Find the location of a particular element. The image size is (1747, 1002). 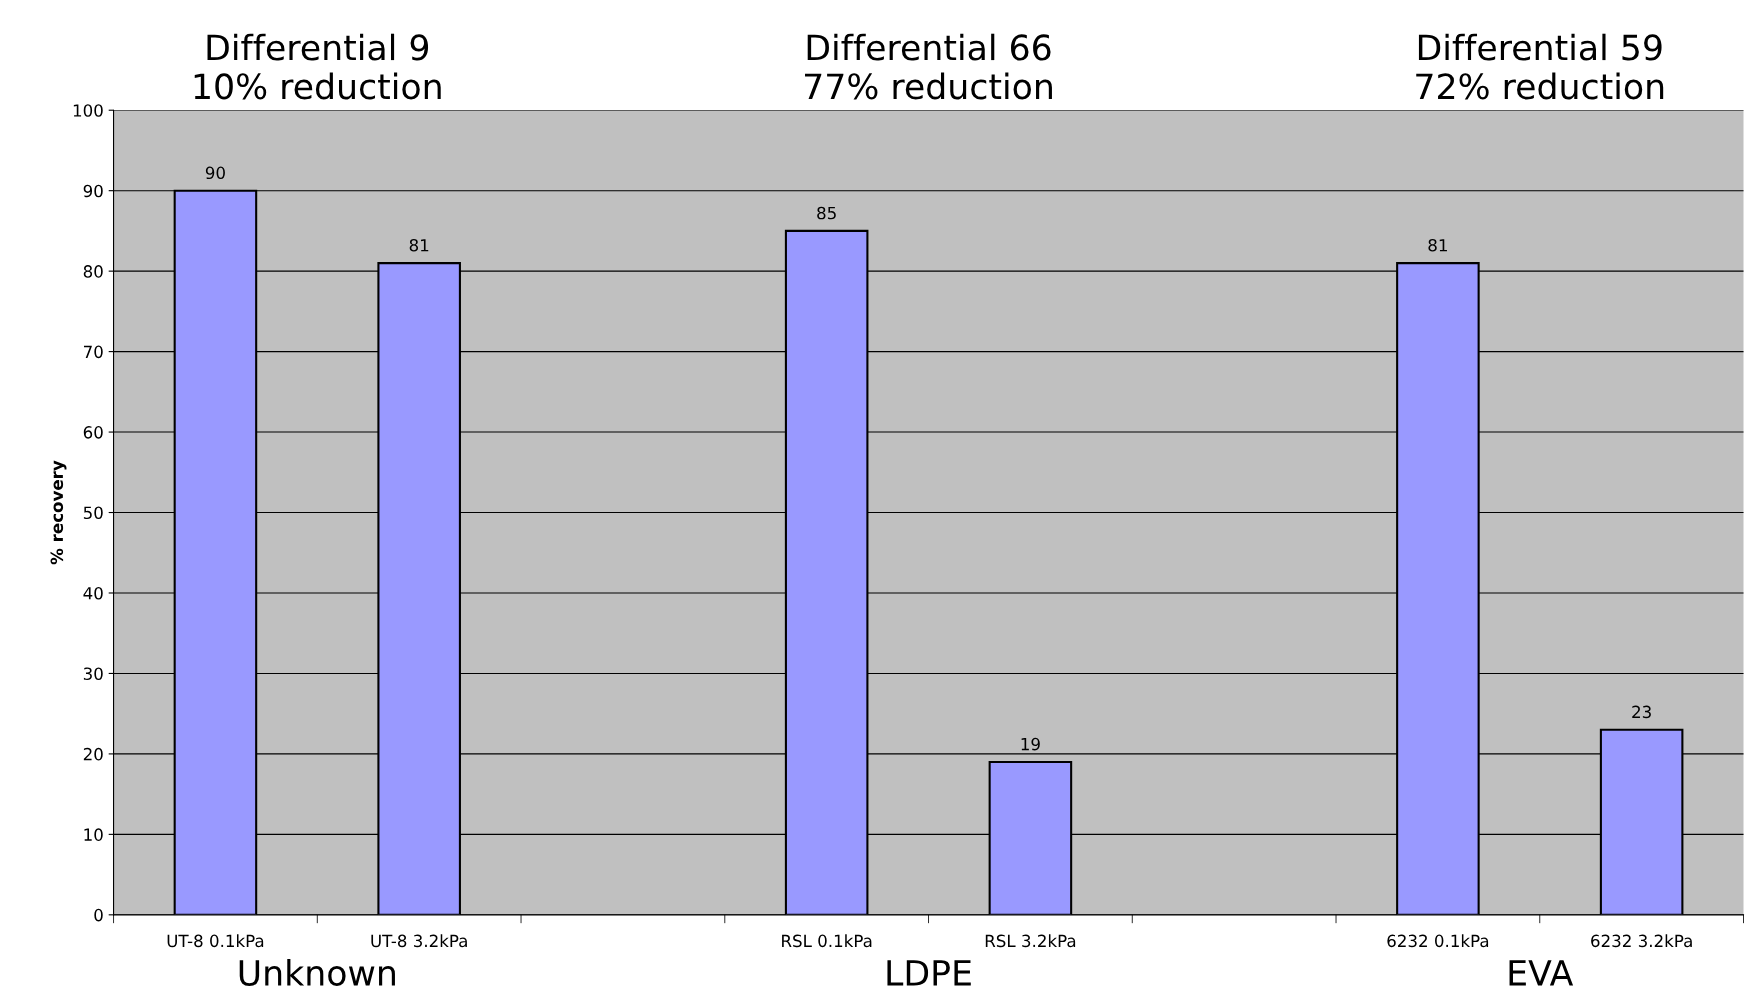

y-tick-label: 70 is located at coordinates (93, 352).